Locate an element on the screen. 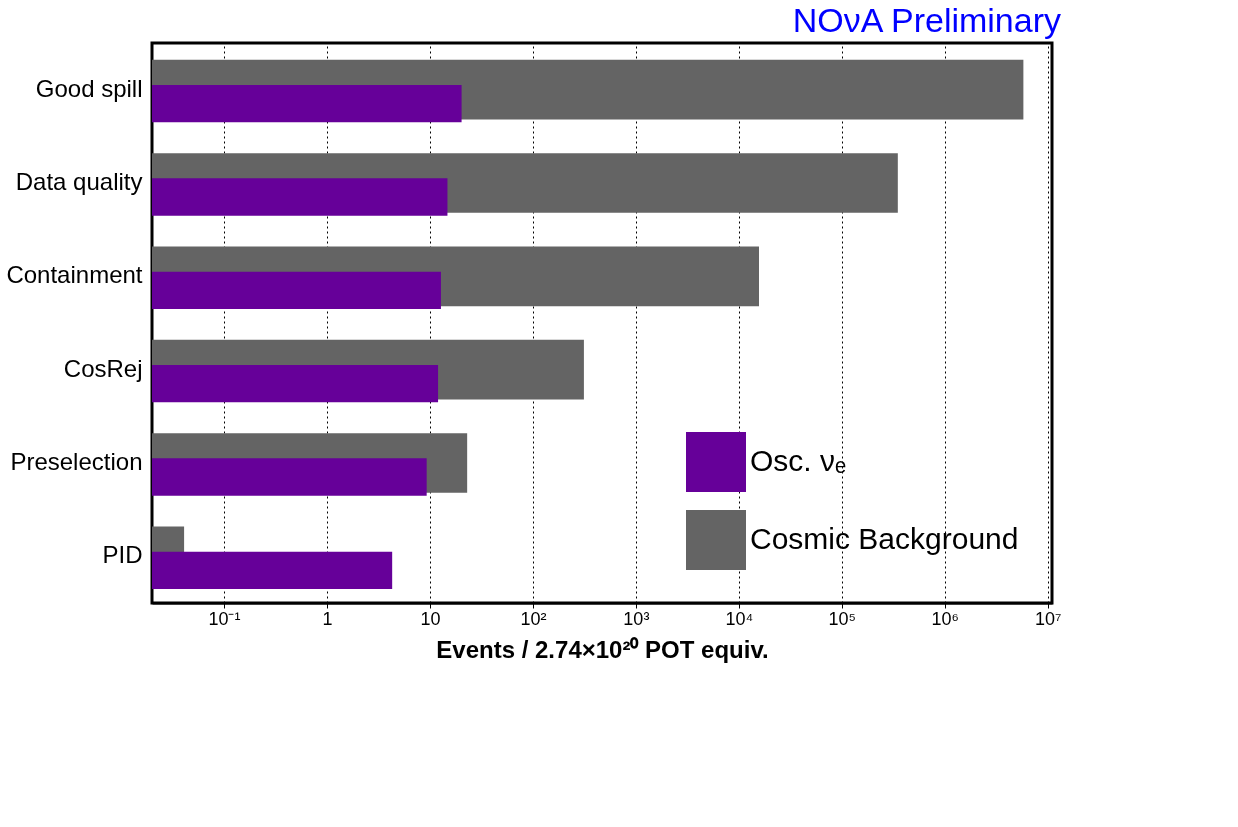  chart-title: NOνA Preliminary is located at coordinates (926, 20).